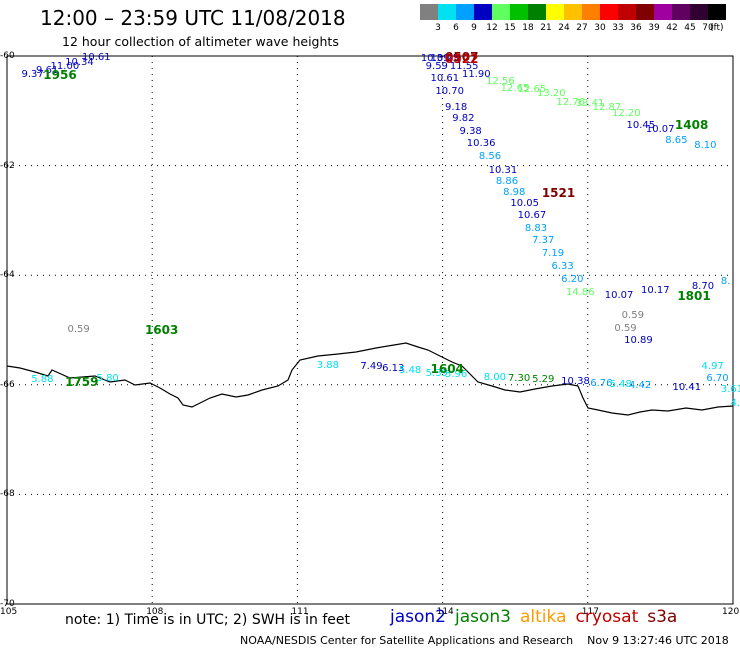 This screenshot has width=740, height=650. Describe the element at coordinates (464, 66) in the screenshot. I see `wave-height-value: 11.55` at that location.